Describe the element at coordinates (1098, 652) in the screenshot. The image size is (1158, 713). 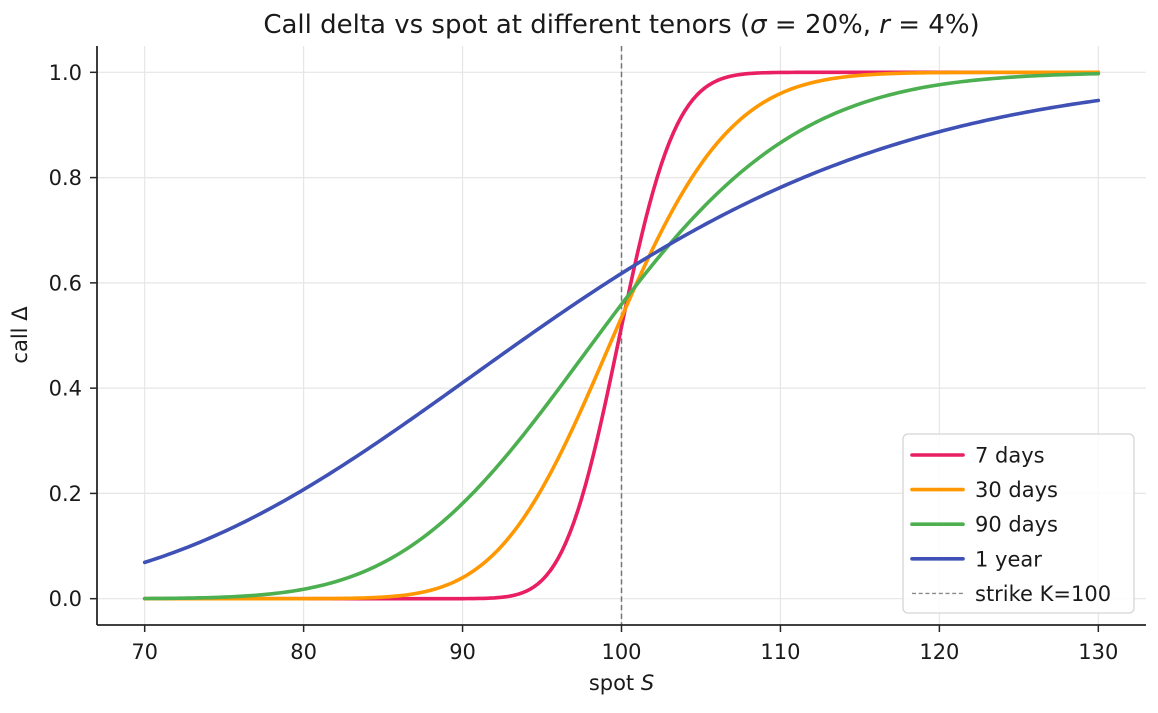
I see `x-tick-label-6: 130` at that location.